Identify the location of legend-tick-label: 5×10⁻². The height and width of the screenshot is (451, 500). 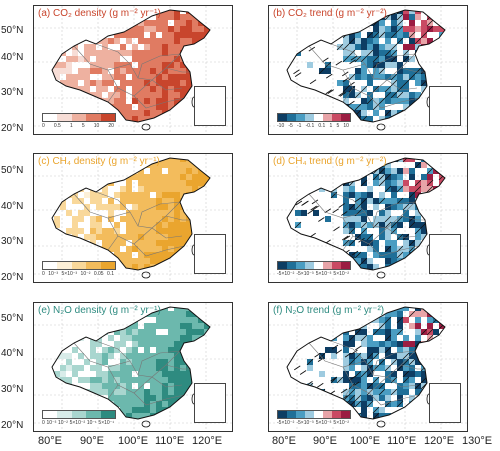
(77, 423).